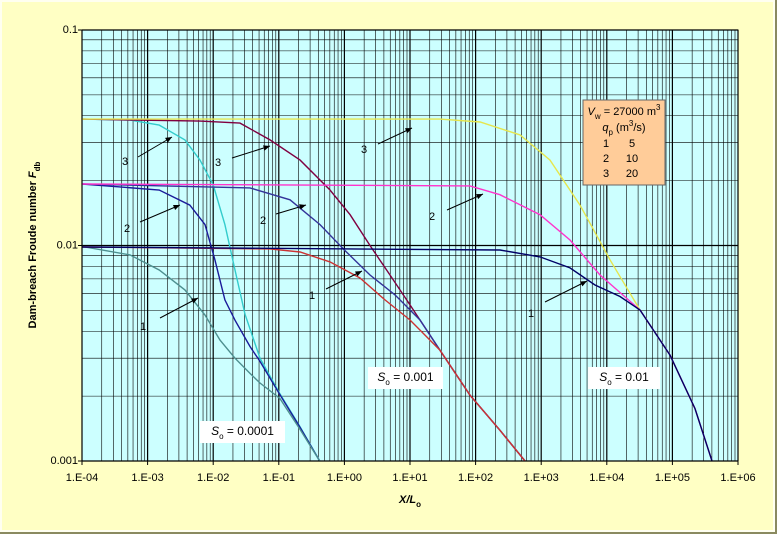  I want to click on x-tick-label: 1.E-02, so click(213, 478).